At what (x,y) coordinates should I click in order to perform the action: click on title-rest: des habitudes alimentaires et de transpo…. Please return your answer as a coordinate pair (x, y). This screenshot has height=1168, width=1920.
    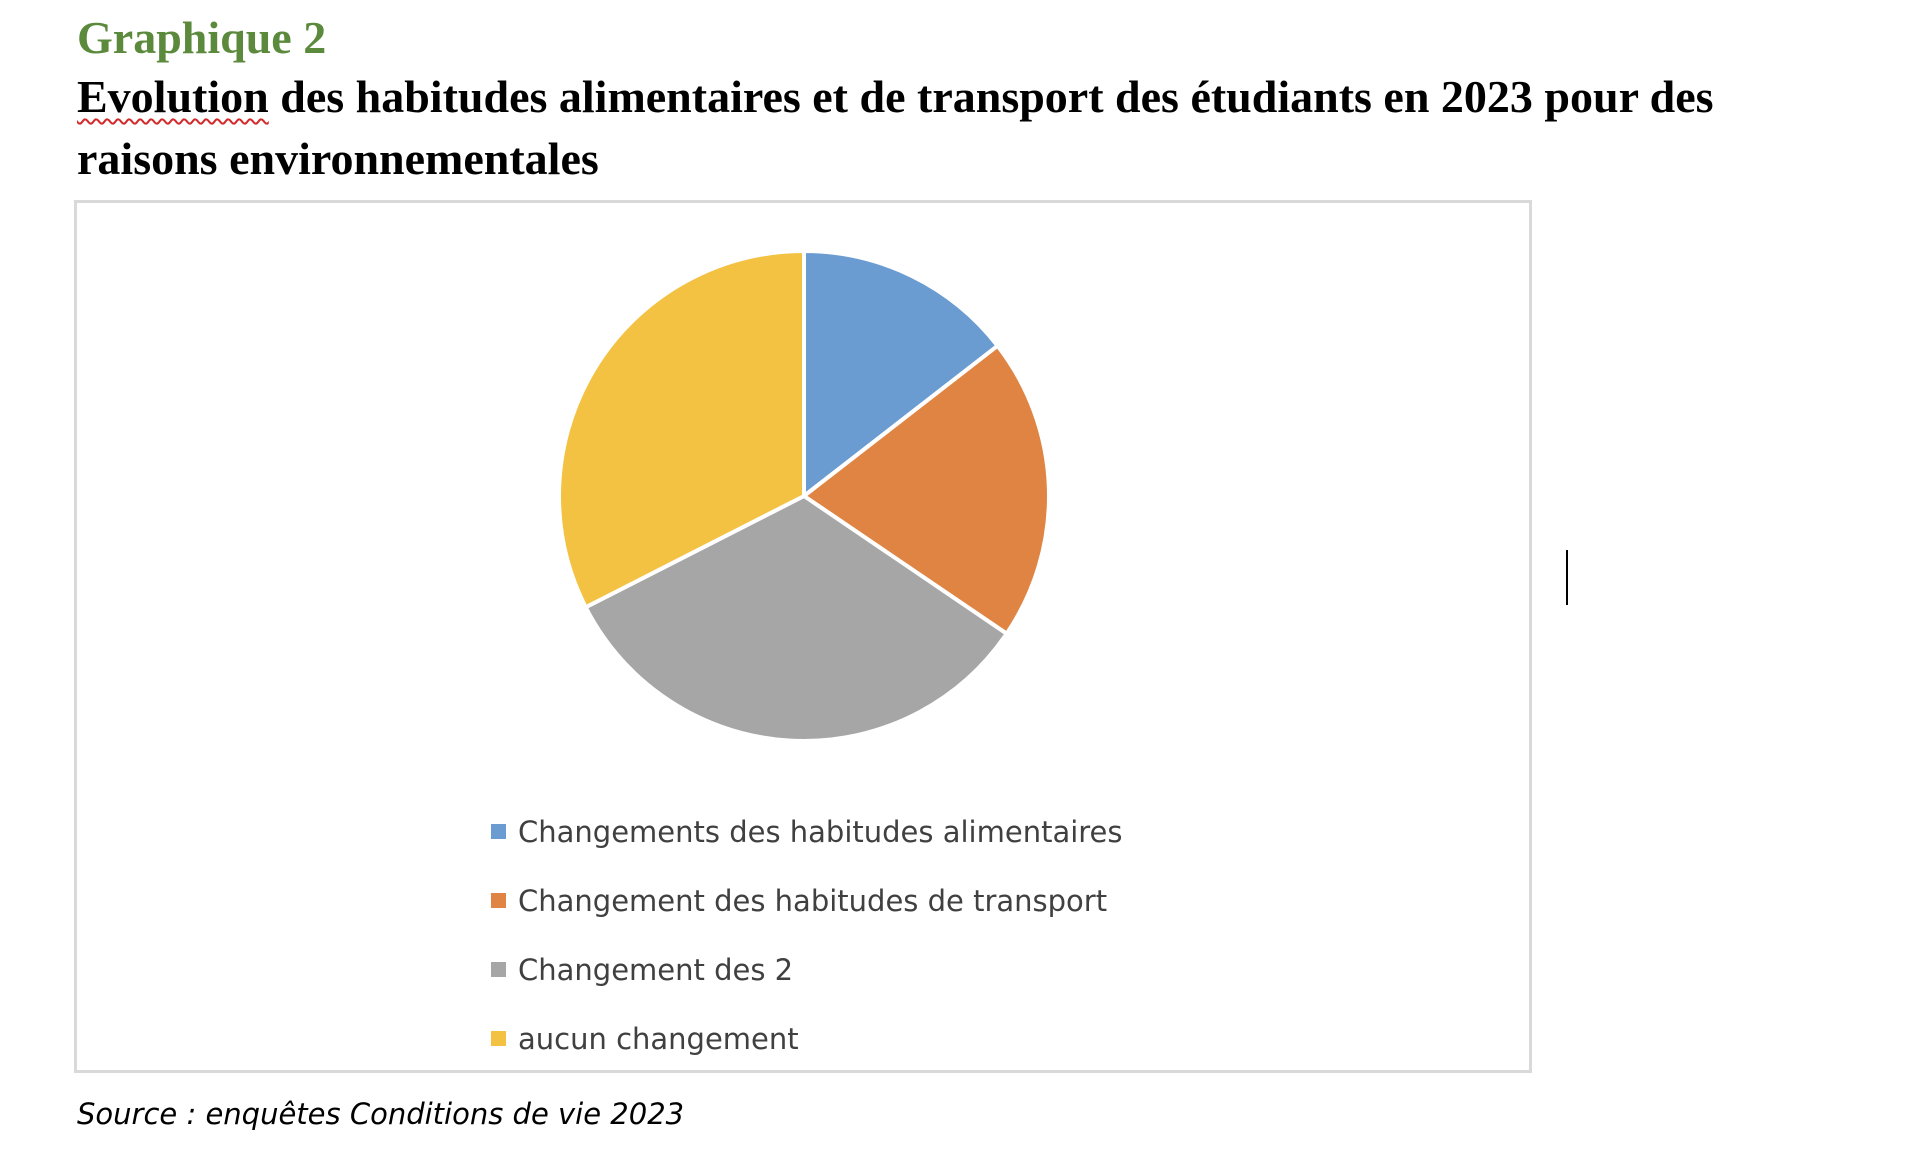
    Looking at the image, I should click on (895, 127).